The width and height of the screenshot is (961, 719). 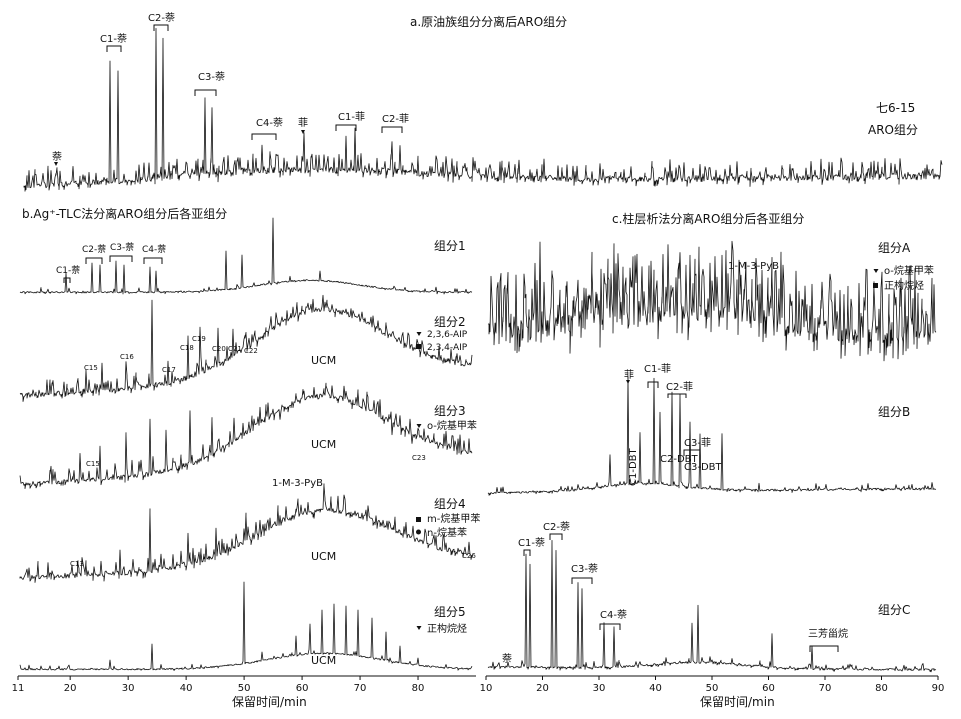 What do you see at coordinates (450, 504) in the screenshot?
I see `trace-label-fraction-4: 组分4` at bounding box center [450, 504].